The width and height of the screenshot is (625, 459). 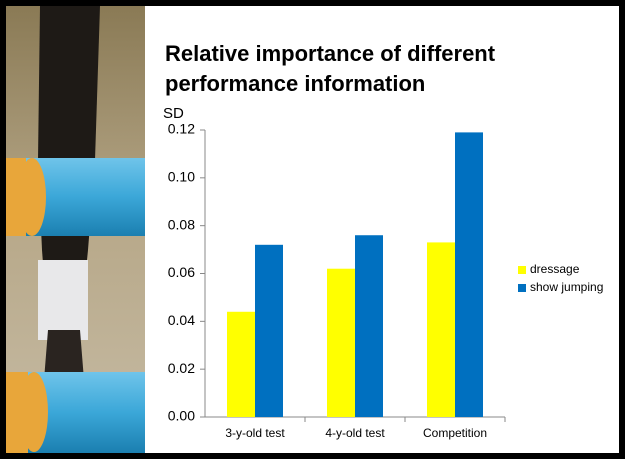 I want to click on x-tick-label: 4-y-old test, so click(x=355, y=433).